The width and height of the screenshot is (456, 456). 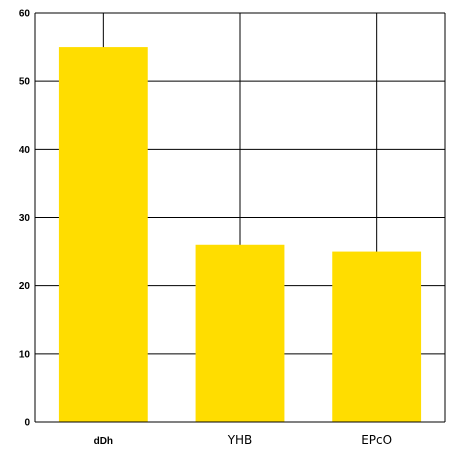 I want to click on x-tick-label: EPcO, so click(x=376, y=440).